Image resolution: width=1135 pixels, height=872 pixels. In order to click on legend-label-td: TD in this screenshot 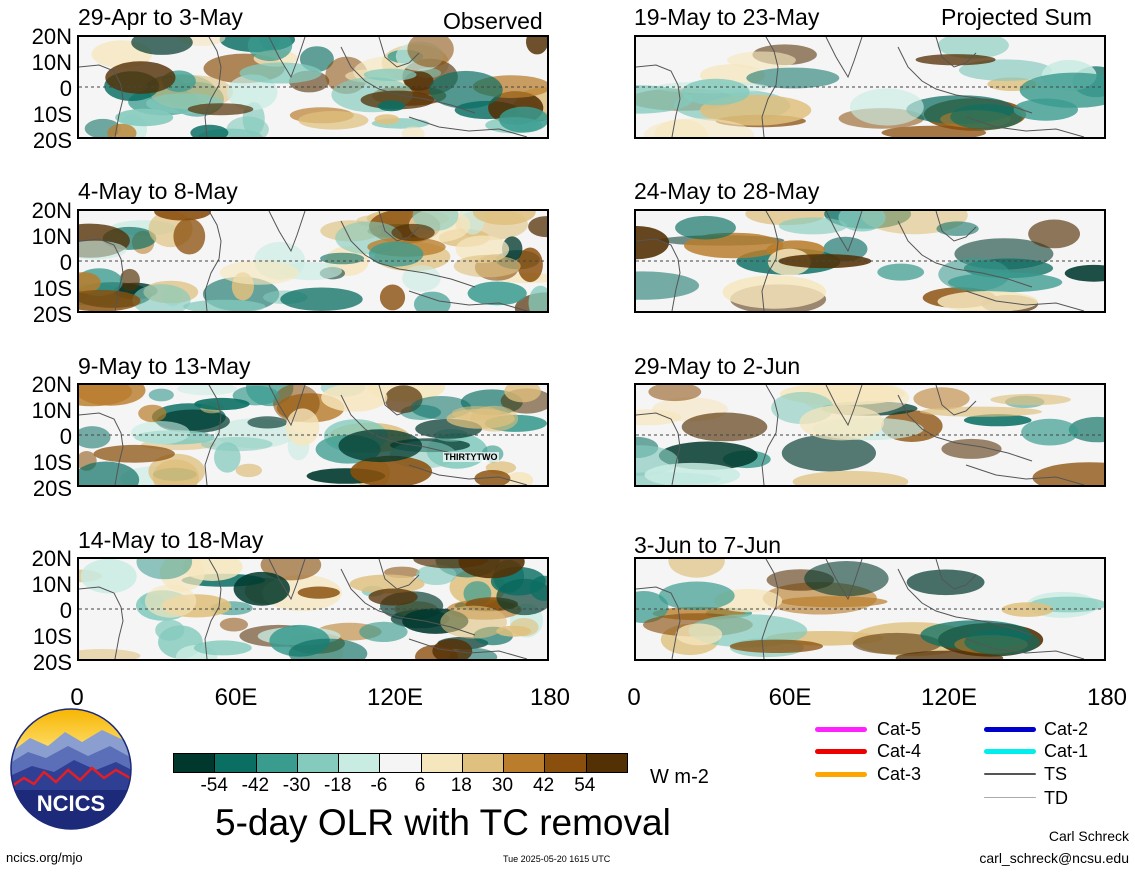, I will do `click(1056, 798)`.